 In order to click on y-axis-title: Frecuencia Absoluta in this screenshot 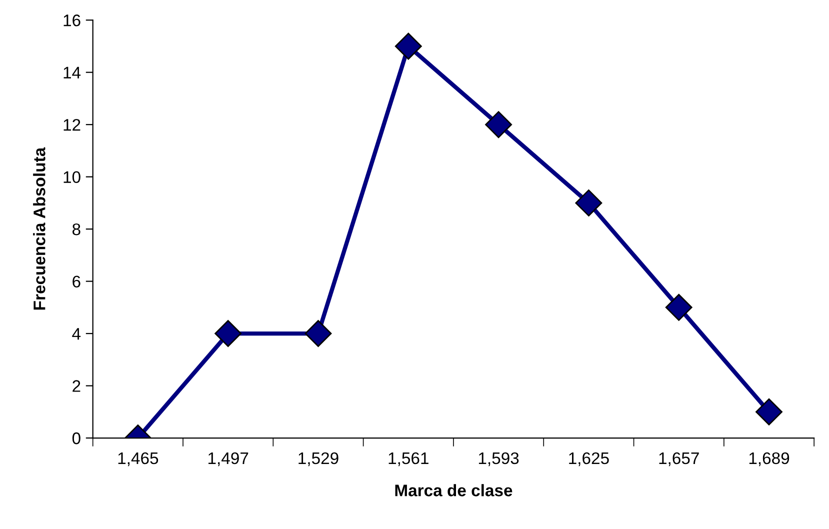, I will do `click(39, 228)`.